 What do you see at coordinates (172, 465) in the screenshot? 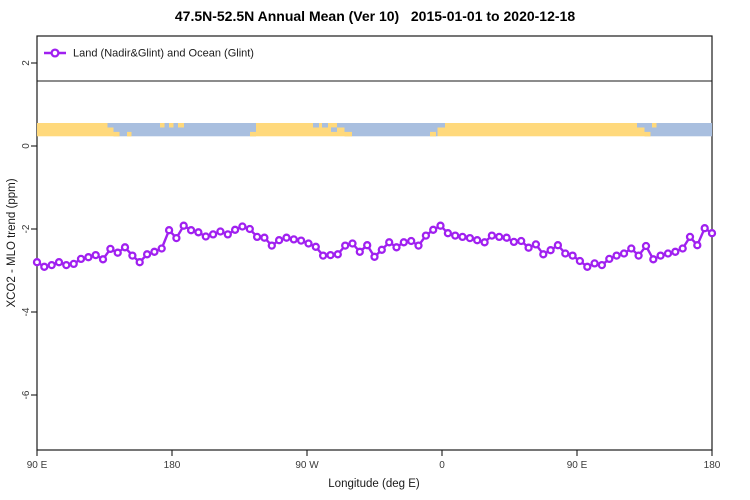
I see `x-tick-label: 180` at bounding box center [172, 465].